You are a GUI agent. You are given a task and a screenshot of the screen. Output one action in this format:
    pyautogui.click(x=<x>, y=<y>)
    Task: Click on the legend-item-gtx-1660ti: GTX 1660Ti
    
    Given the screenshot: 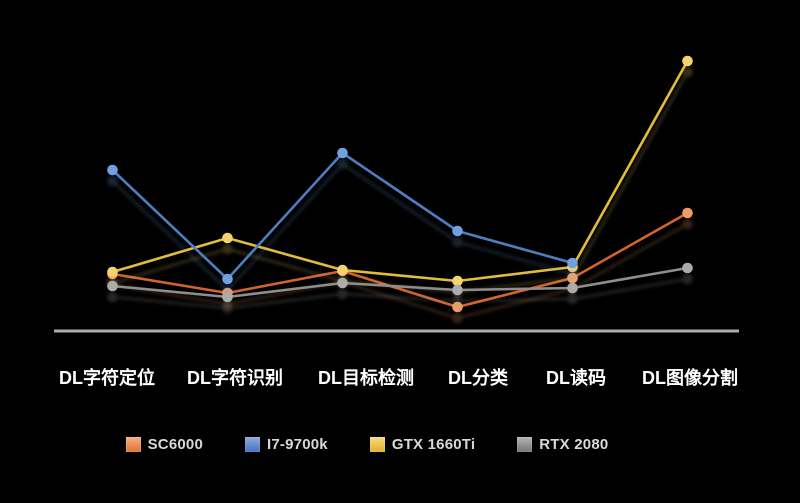 What is the action you would take?
    pyautogui.click(x=422, y=444)
    